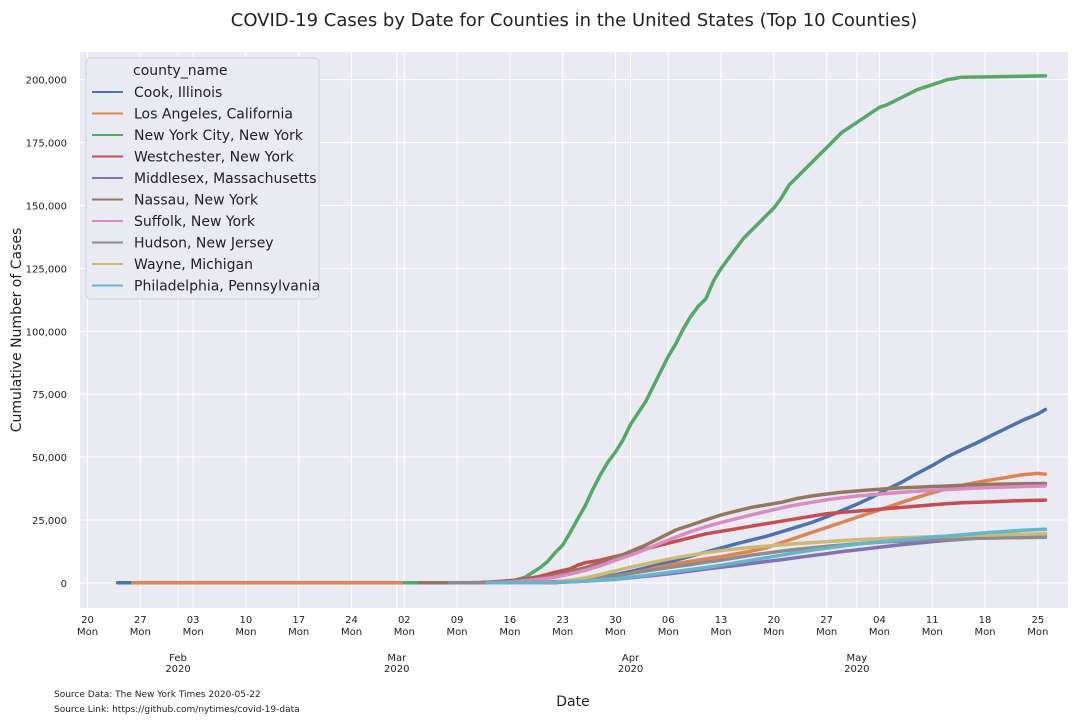 The width and height of the screenshot is (1080, 720). I want to click on legend-label: Hudson, New Jersey, so click(204, 244).